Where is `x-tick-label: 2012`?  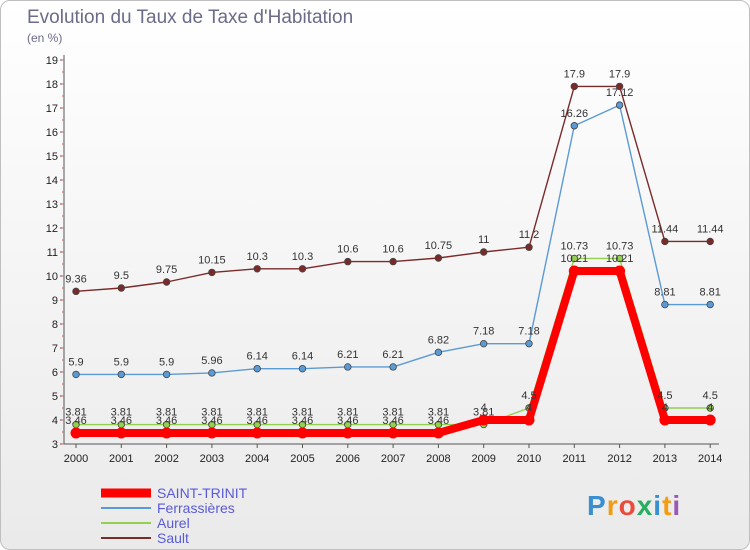
x-tick-label: 2012 is located at coordinates (619, 459).